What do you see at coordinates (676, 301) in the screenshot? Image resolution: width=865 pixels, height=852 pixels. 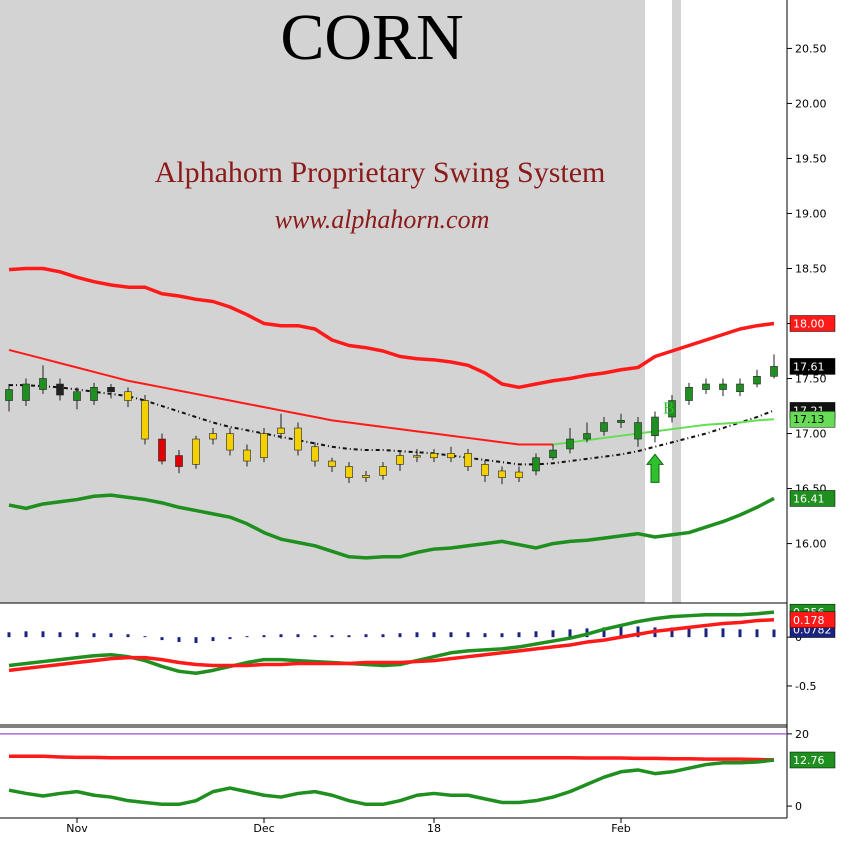 I see `session-shade` at bounding box center [676, 301].